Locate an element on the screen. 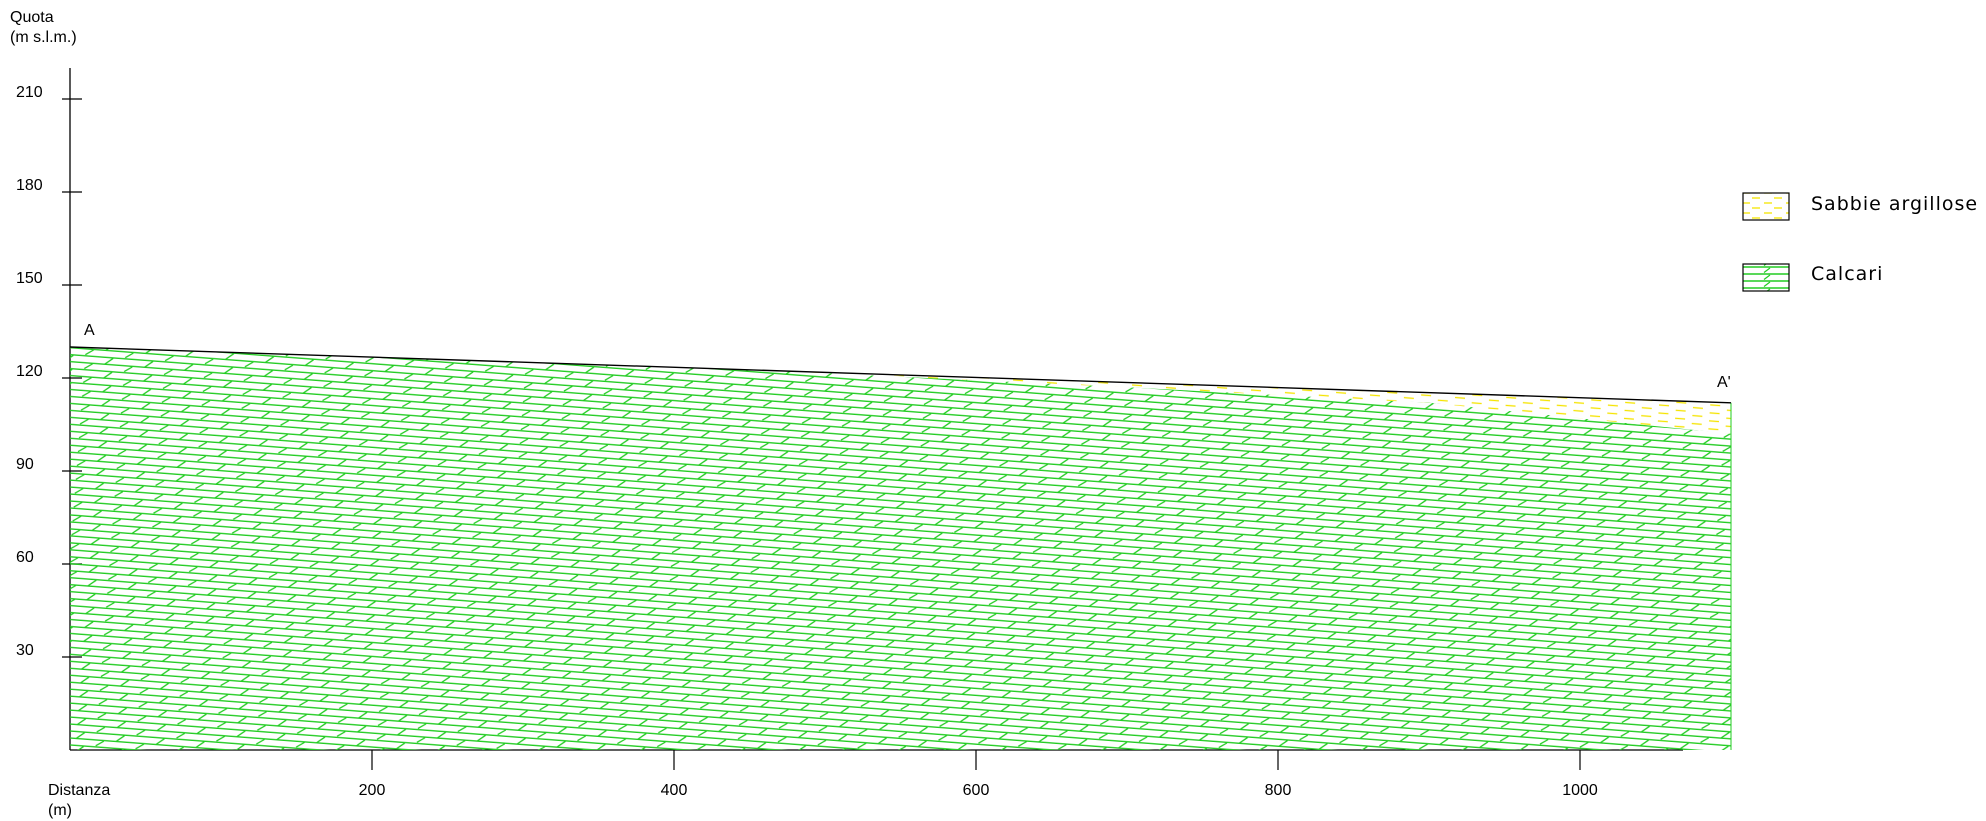 Image resolution: width=1986 pixels, height=821 pixels. x-axis-title-line1: Distanza is located at coordinates (79, 790).